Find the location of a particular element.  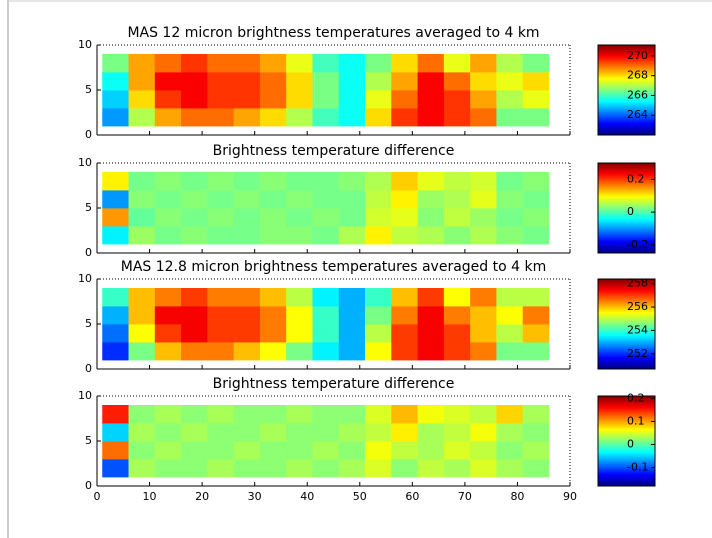

x-tick-label: 0 is located at coordinates (97, 496).